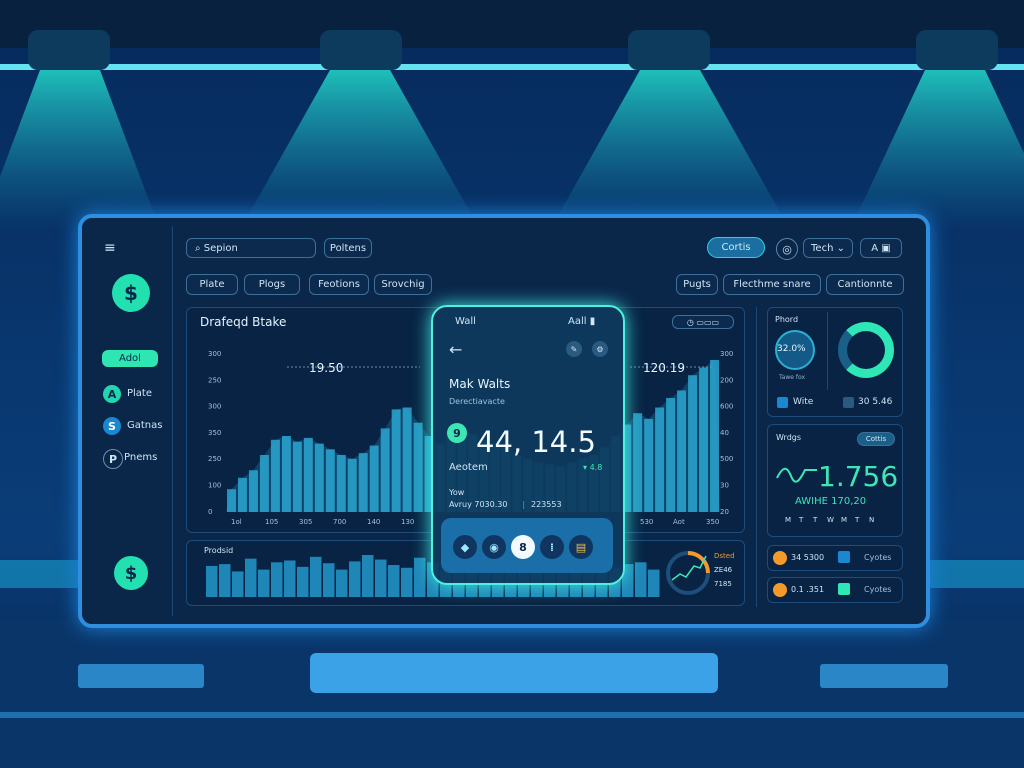 This screenshot has width=1024, height=768. What do you see at coordinates (145, 425) in the screenshot?
I see `sidebar-item: Gatnas` at bounding box center [145, 425].